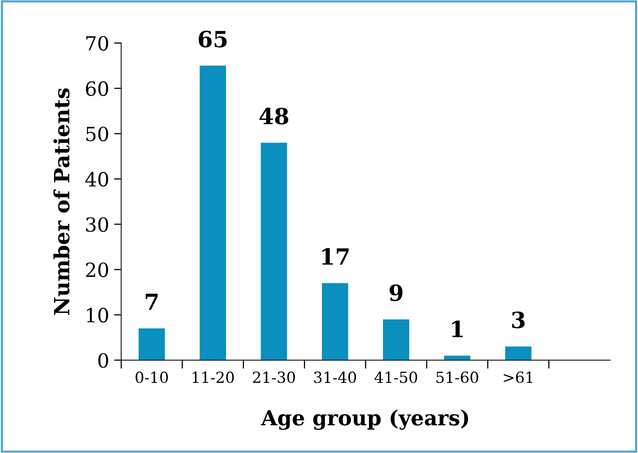 The image size is (638, 453). What do you see at coordinates (97, 270) in the screenshot?
I see `y-tick-label: 20` at bounding box center [97, 270].